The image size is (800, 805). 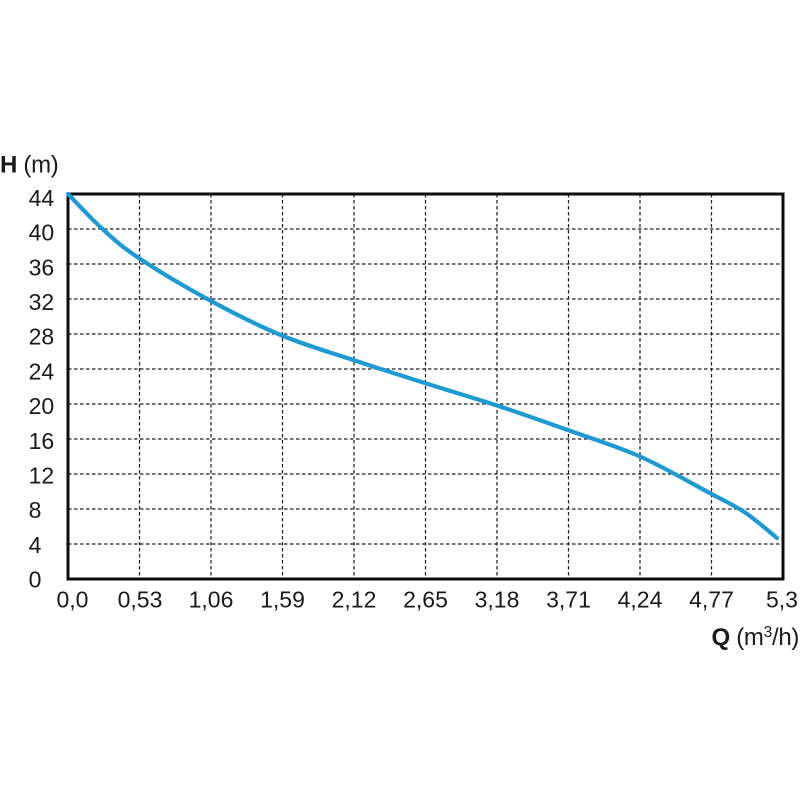 What do you see at coordinates (756, 637) in the screenshot?
I see `svg-text: Q (m3/h)` at bounding box center [756, 637].